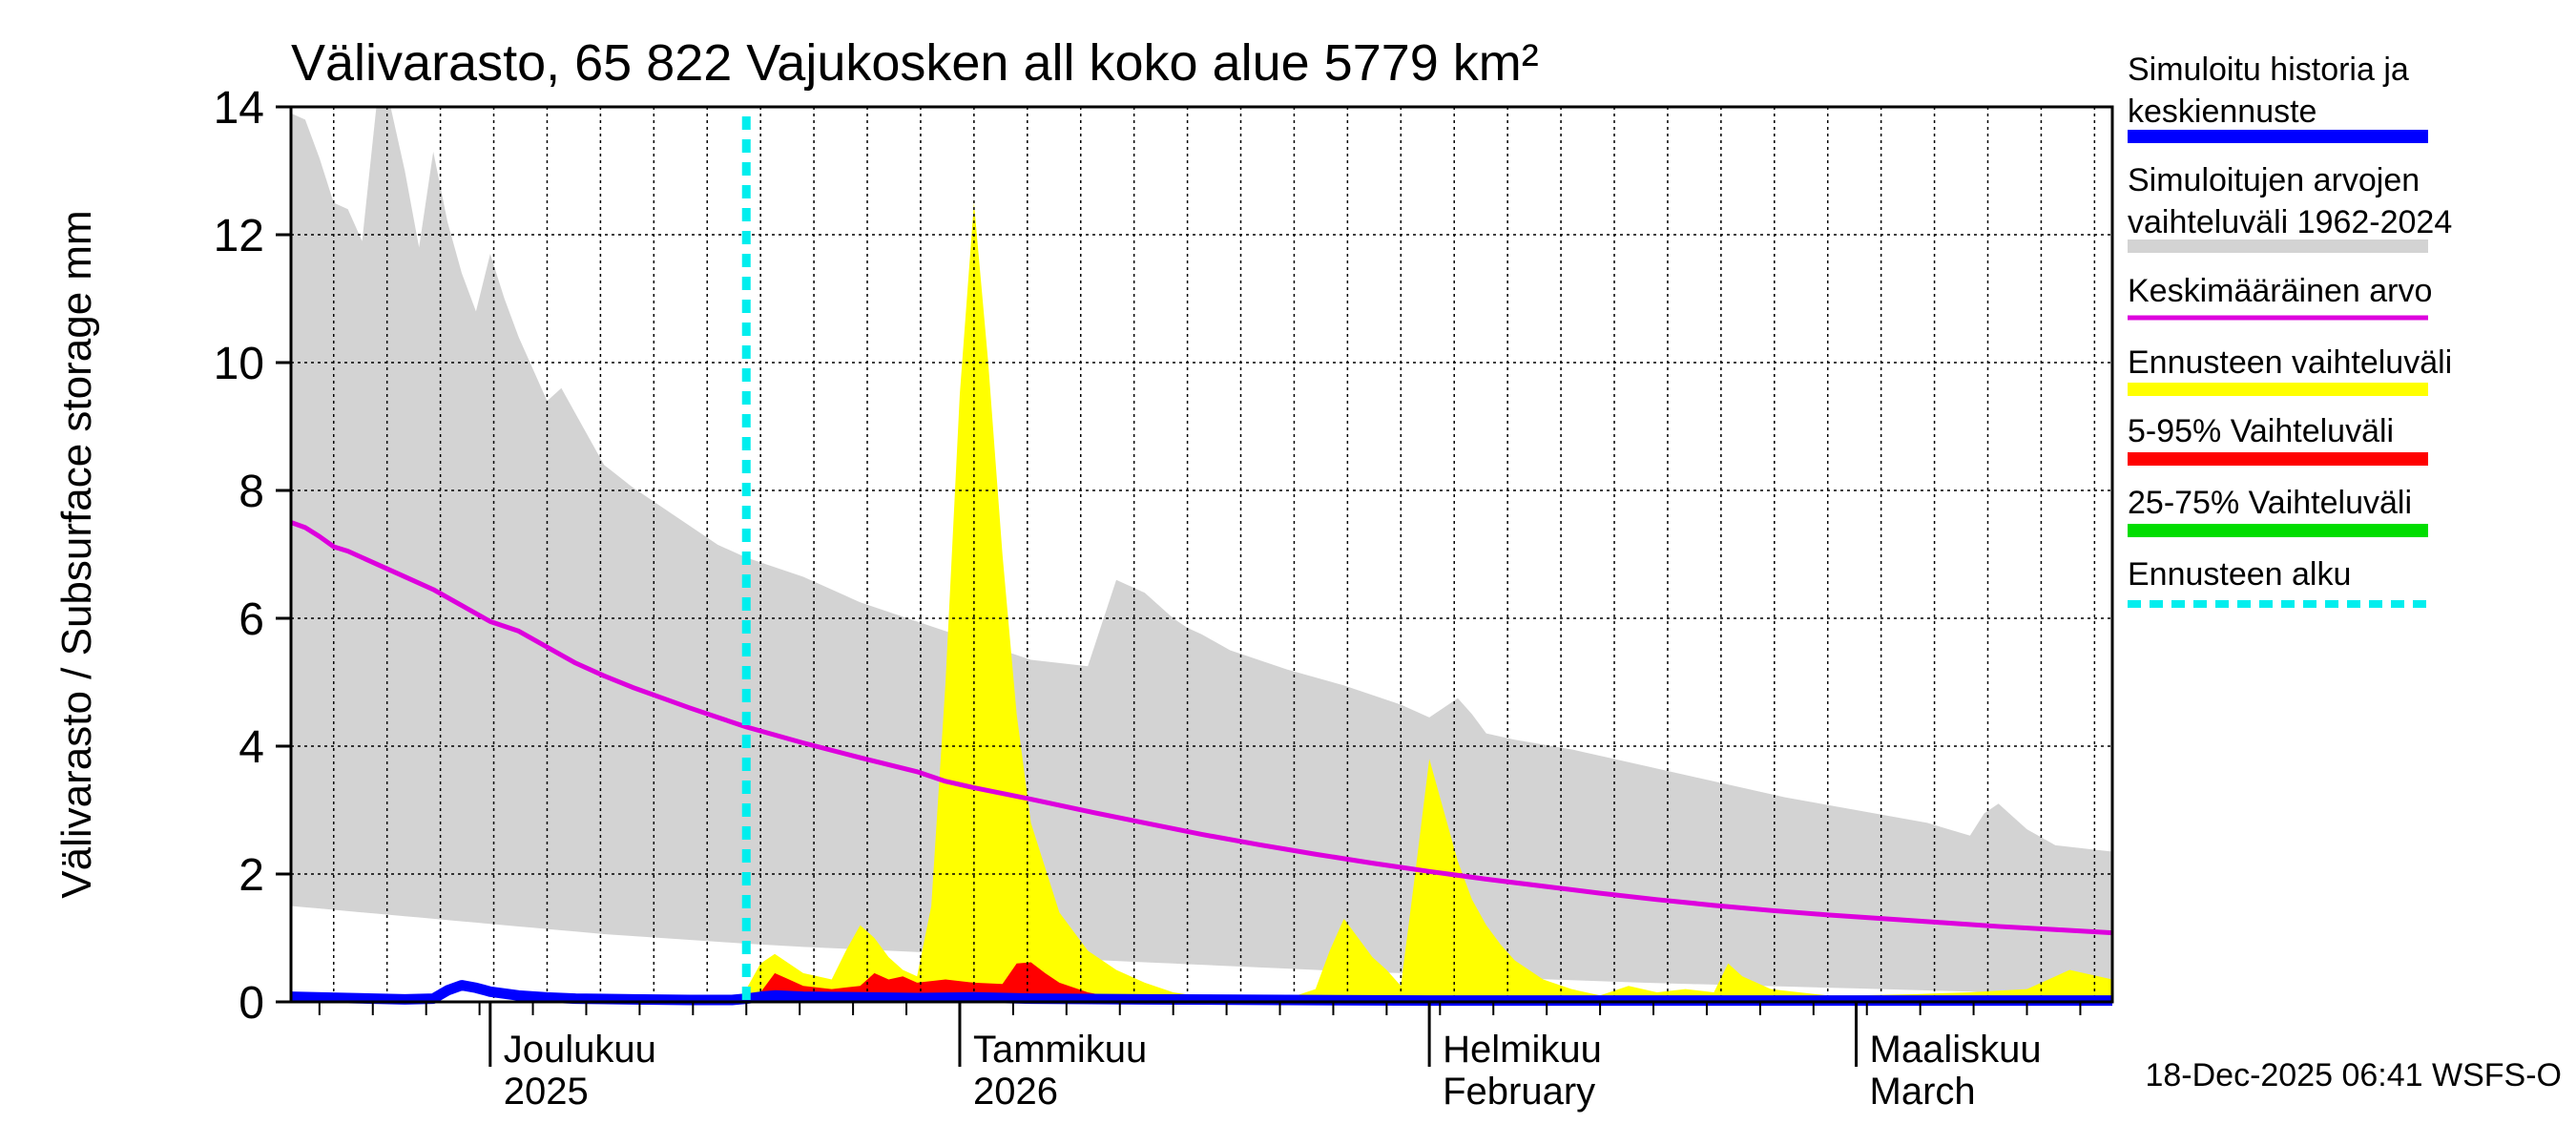  Describe the element at coordinates (2239, 574) in the screenshot. I see `legend-label: Ennusteen alku` at that location.